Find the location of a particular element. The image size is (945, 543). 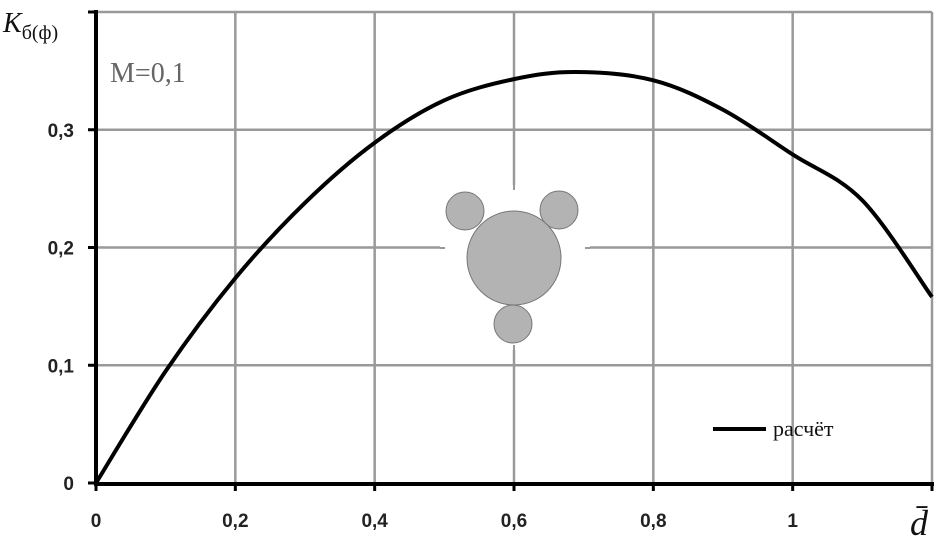

x-tick-label: 0,6 is located at coordinates (514, 521).